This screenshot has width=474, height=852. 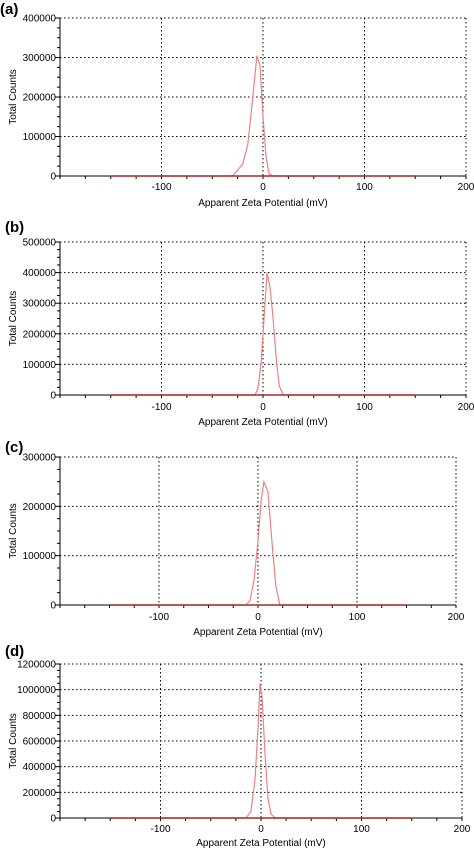 I want to click on panel-label: (c), so click(x=14, y=447).